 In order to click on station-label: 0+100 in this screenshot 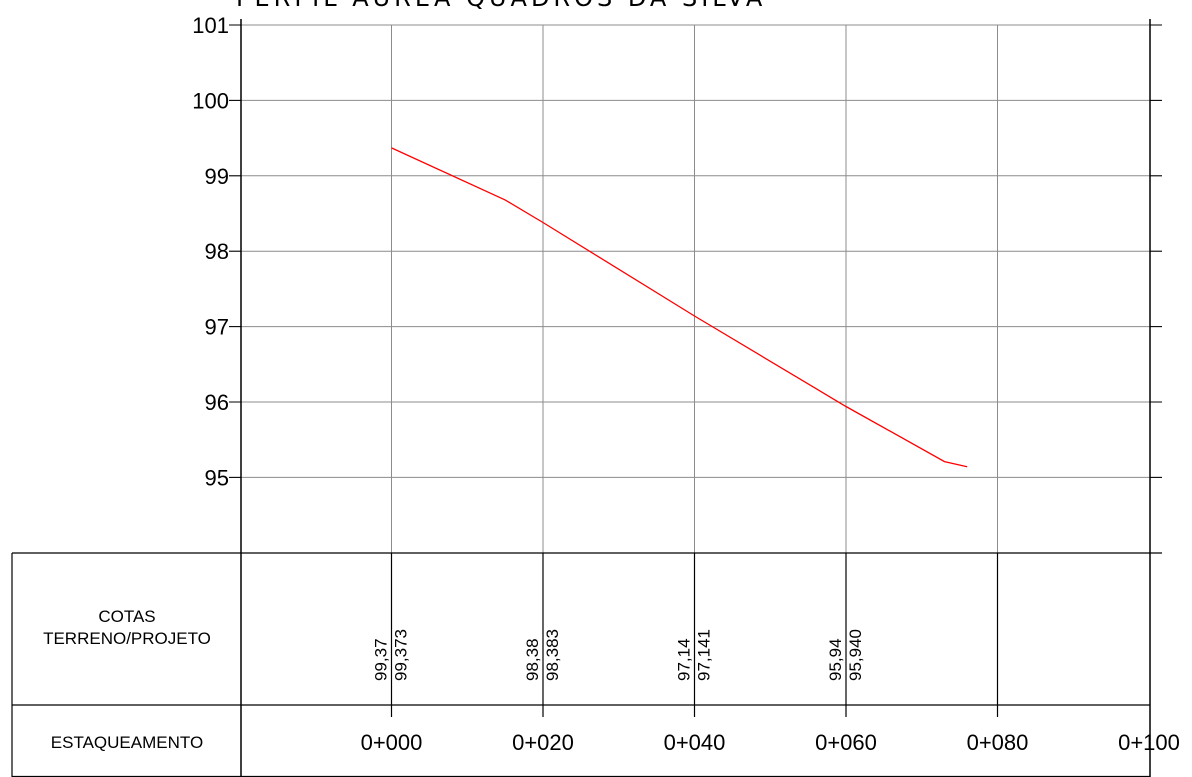, I will do `click(1149, 742)`.